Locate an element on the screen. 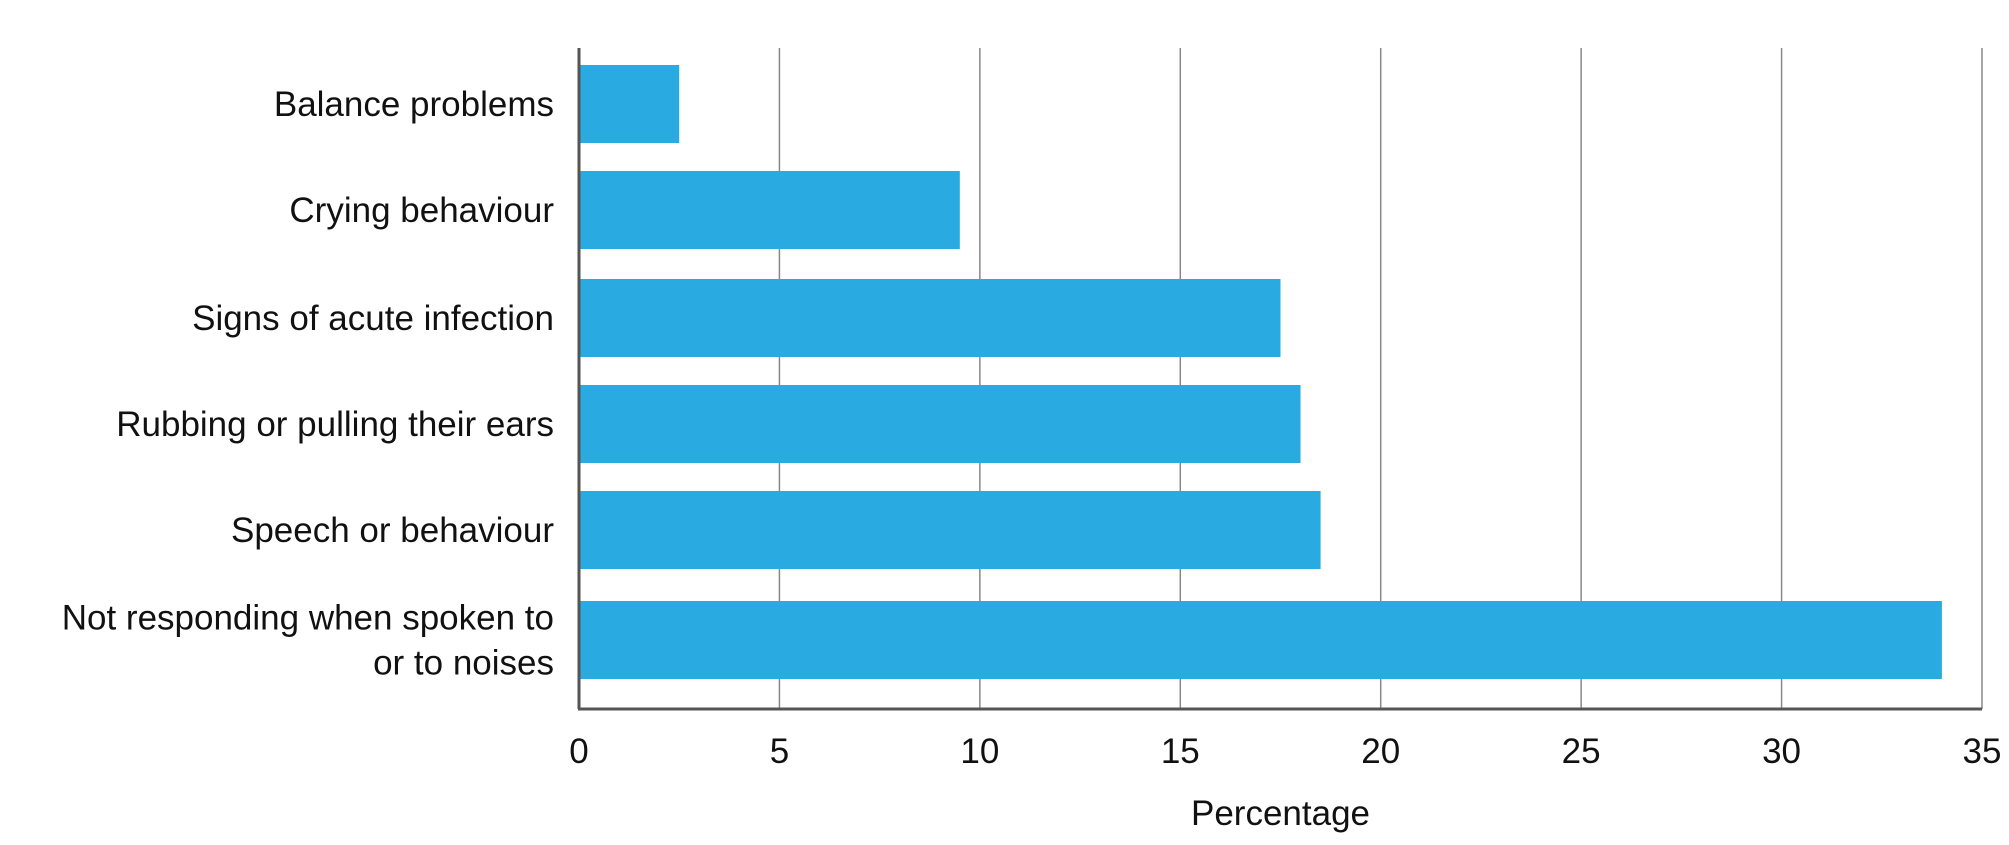  category-label-4: Rubbing or pulling their ears is located at coordinates (335, 424).